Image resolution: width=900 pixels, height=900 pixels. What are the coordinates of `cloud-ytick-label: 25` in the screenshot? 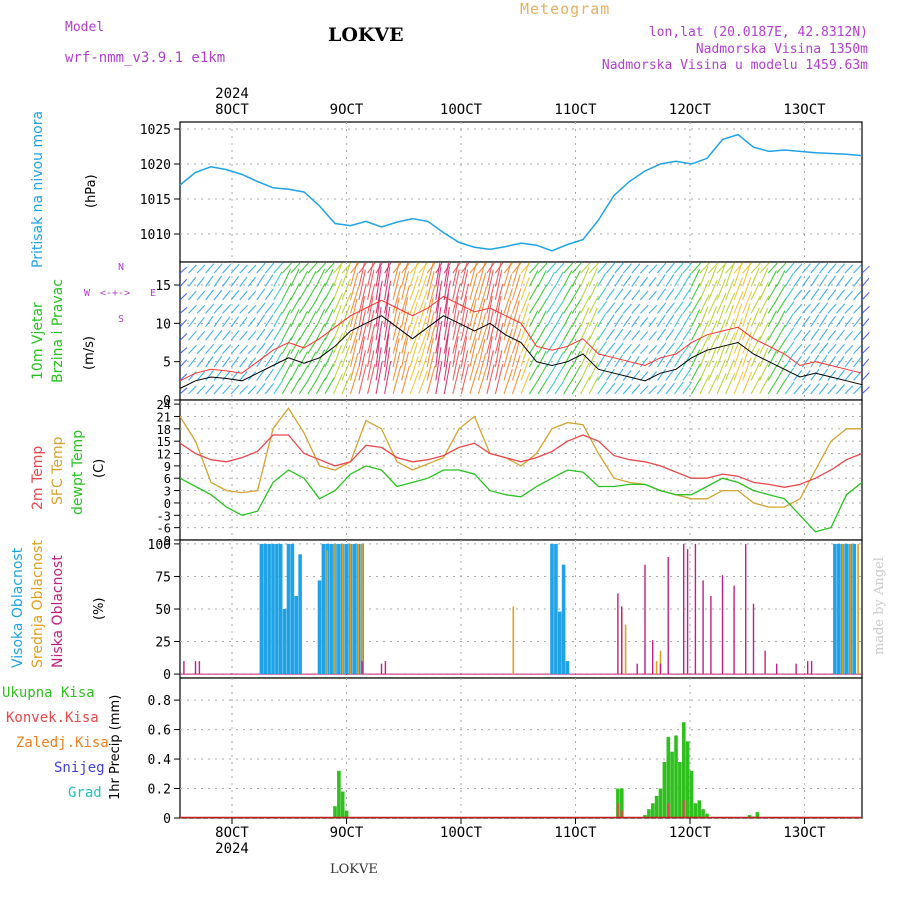 It's located at (163, 643).